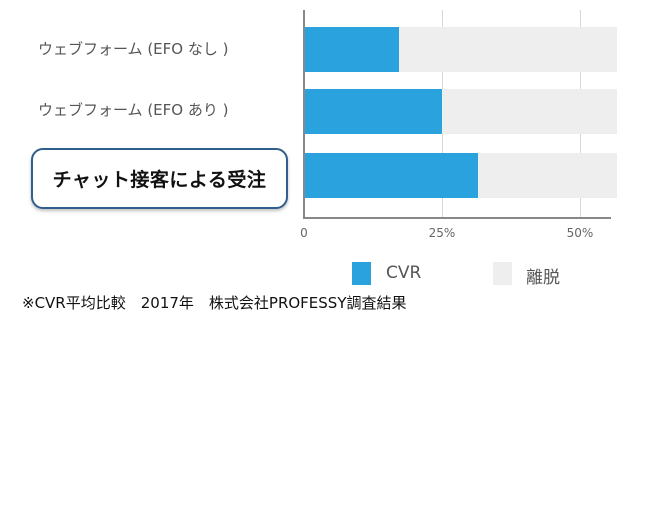 This screenshot has height=510, width=650. What do you see at coordinates (361, 273) in the screenshot?
I see `legend-swatch-cvr` at bounding box center [361, 273].